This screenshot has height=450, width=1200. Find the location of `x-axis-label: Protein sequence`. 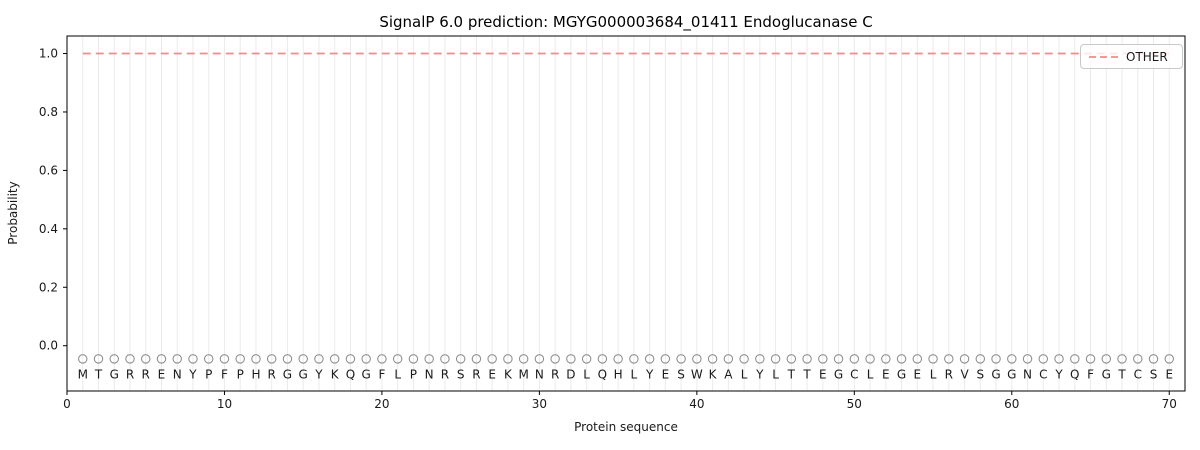

x-axis-label: Protein sequence is located at coordinates (626, 427).